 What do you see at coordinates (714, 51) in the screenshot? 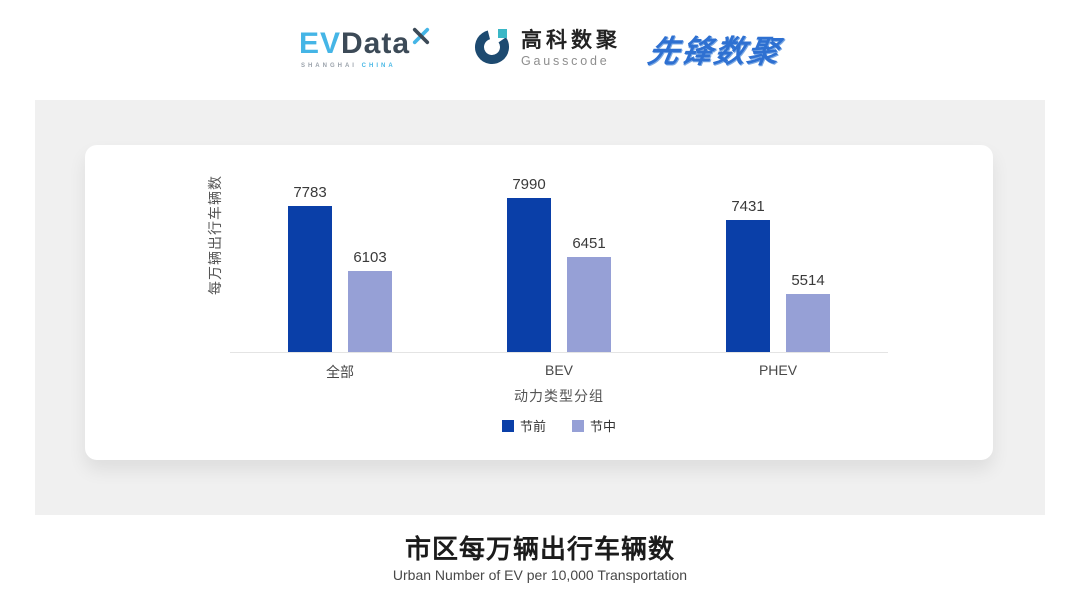
I see `pioneer-logo: 先锋数聚` at bounding box center [714, 51].